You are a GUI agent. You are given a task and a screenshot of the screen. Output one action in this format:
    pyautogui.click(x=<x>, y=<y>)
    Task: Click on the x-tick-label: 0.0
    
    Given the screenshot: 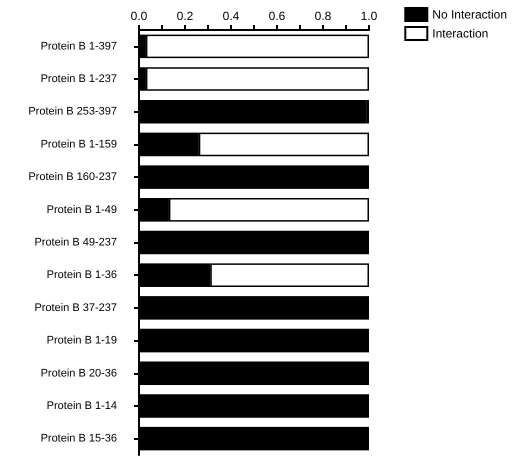 What is the action you would take?
    pyautogui.click(x=139, y=16)
    